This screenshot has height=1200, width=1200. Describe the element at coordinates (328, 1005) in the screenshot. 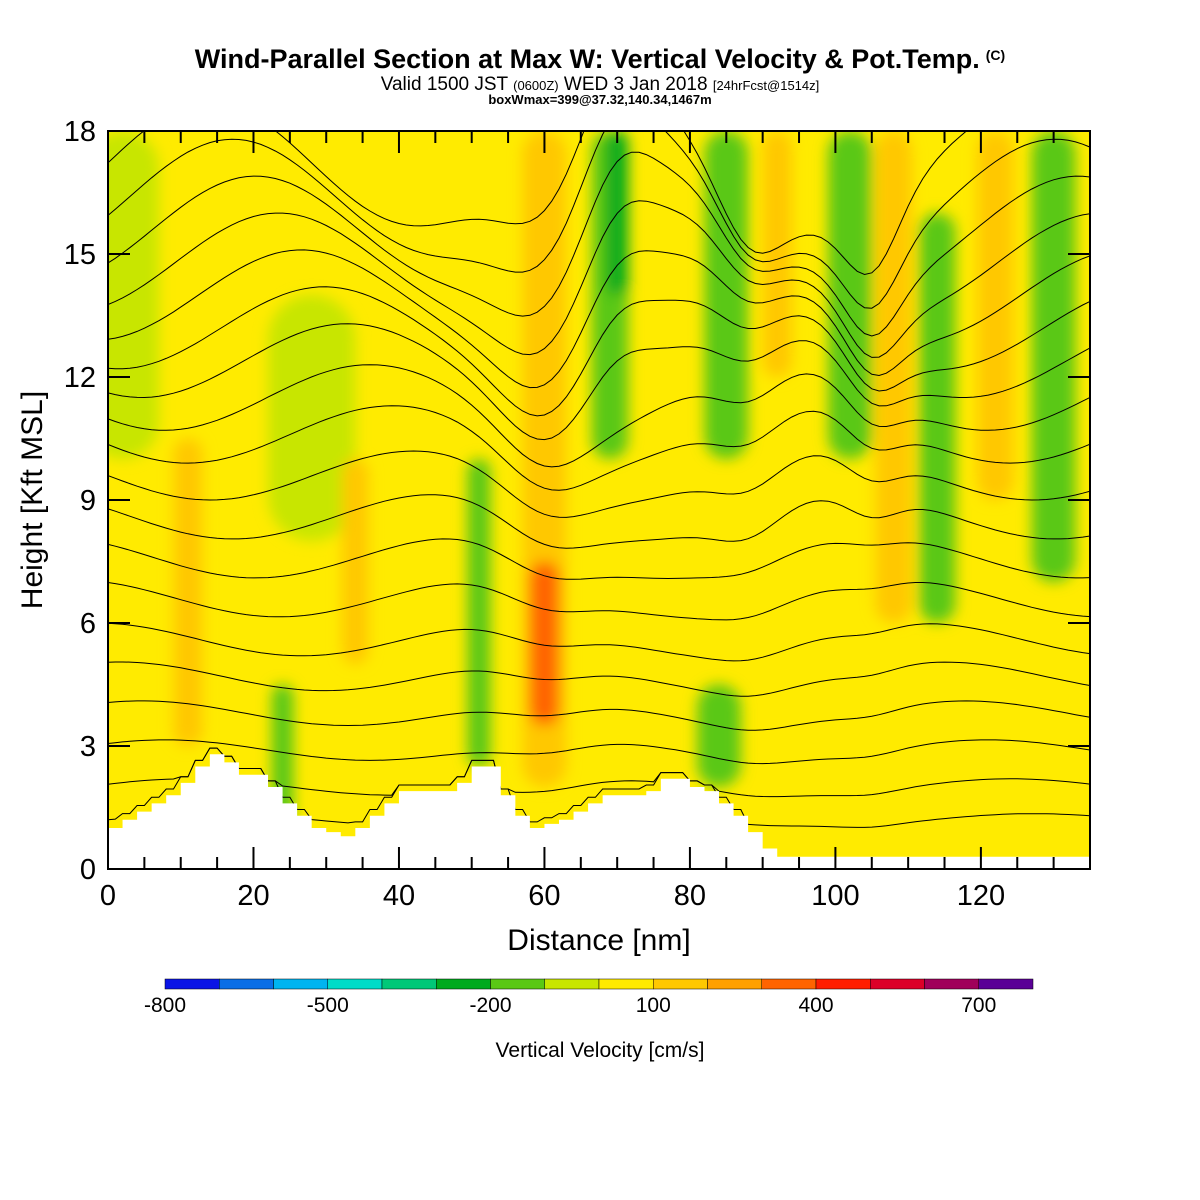

I see `colorbar-tick-label: -500` at that location.